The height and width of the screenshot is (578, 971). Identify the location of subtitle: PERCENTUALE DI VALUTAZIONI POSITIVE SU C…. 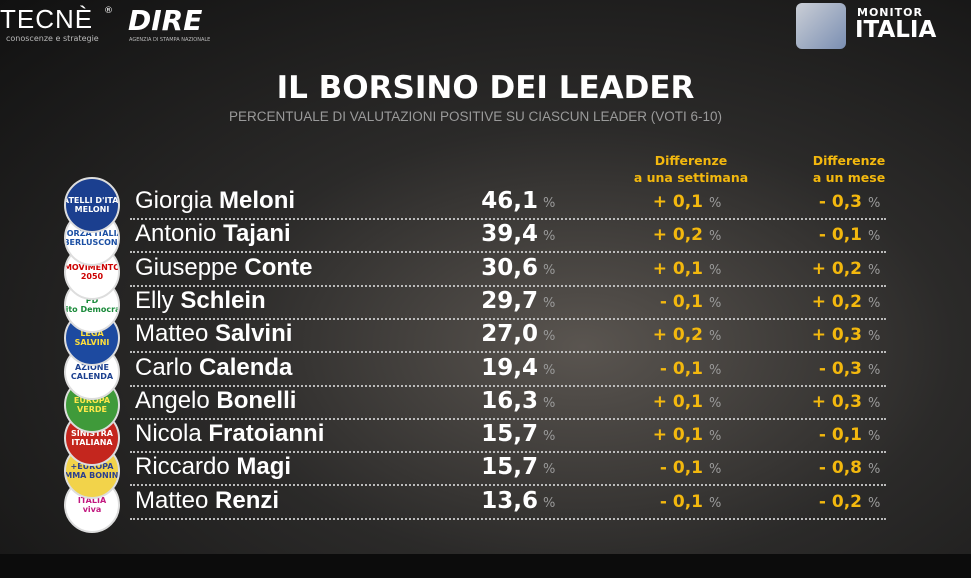
(475, 116).